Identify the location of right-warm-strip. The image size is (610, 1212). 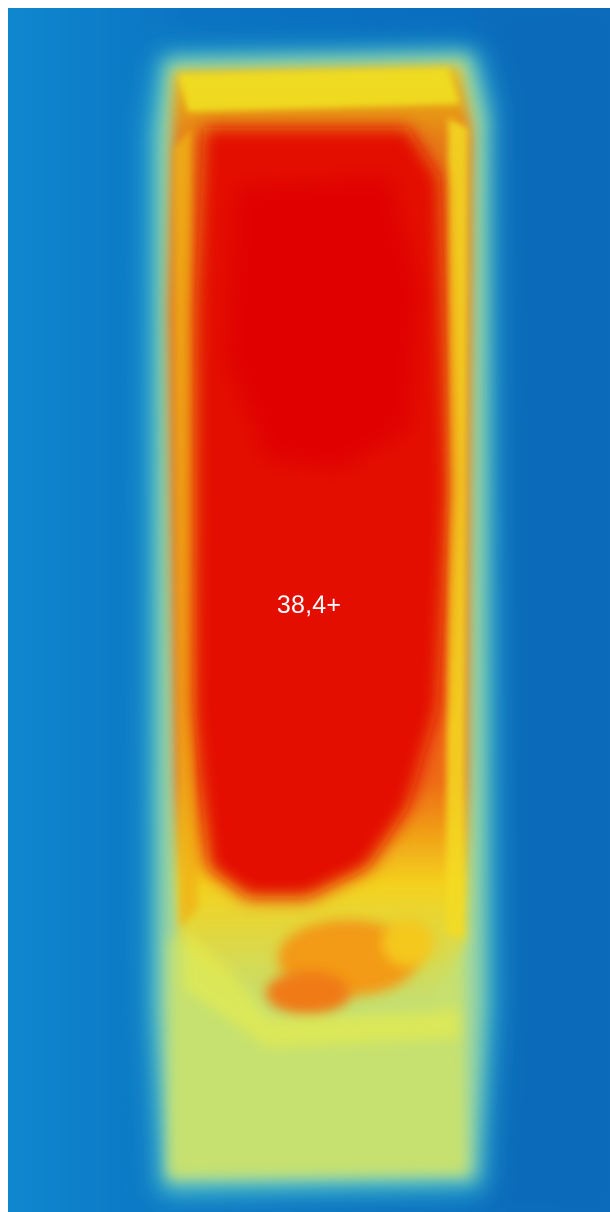
(457, 528).